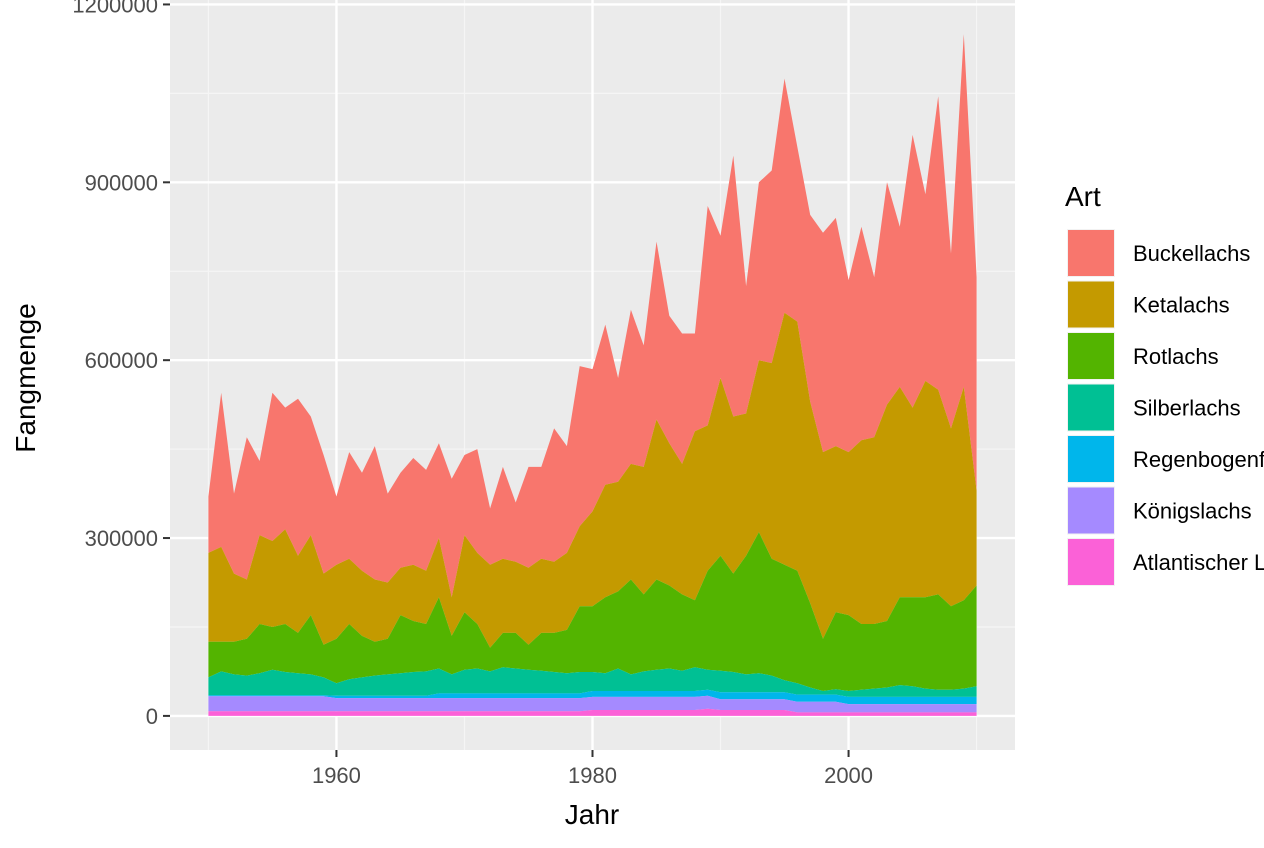 The image size is (1264, 848). I want to click on legend-label: Silberlachs, so click(1187, 408).